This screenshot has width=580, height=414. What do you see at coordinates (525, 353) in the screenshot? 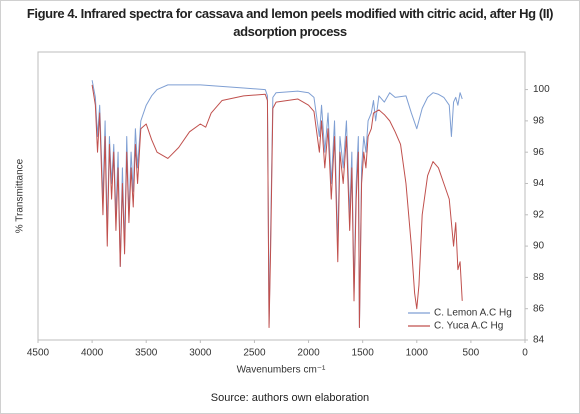
I see `x-tick-label: 0` at bounding box center [525, 353].